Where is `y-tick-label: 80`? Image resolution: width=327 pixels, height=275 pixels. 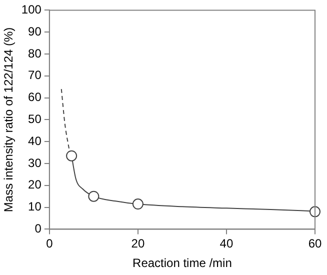 y-tick-label: 80 is located at coordinates (35, 53).